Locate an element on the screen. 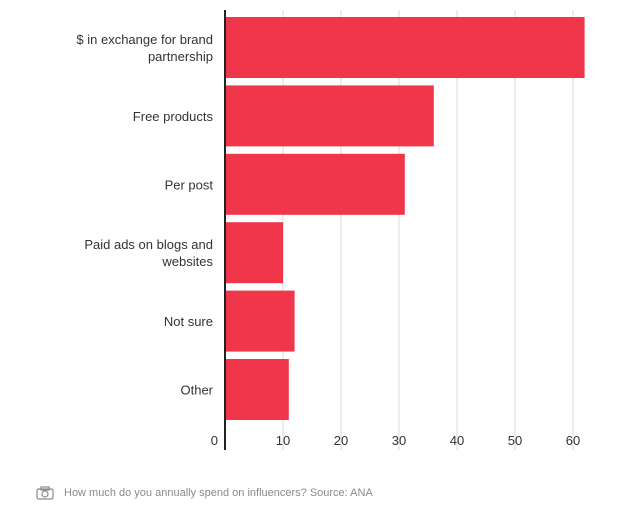  x-tick-0: 0 is located at coordinates (214, 440).